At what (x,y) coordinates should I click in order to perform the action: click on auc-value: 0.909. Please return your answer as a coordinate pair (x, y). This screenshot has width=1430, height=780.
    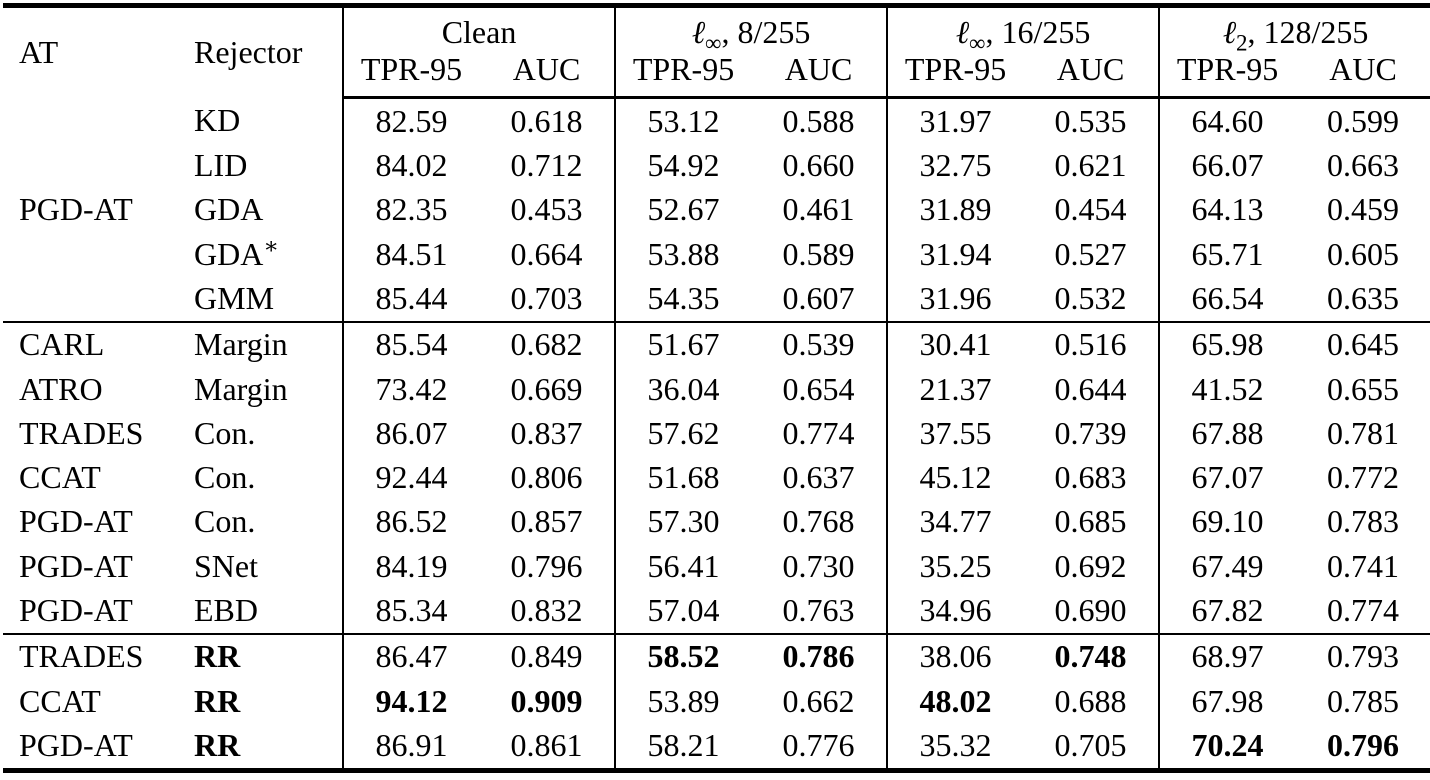
    Looking at the image, I should click on (546, 700).